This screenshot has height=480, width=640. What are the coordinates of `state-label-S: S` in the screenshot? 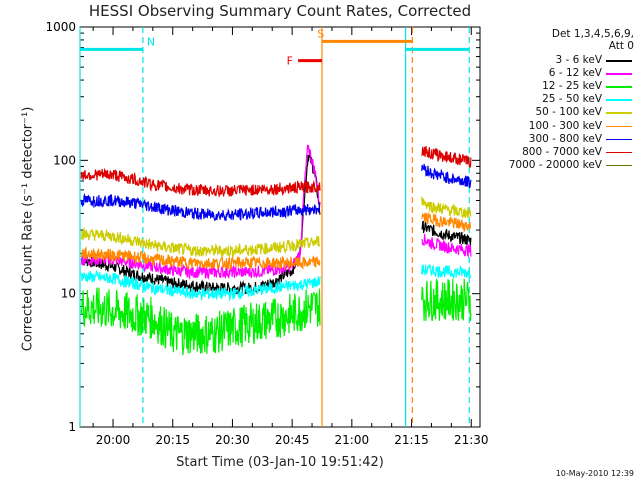 It's located at (320, 33).